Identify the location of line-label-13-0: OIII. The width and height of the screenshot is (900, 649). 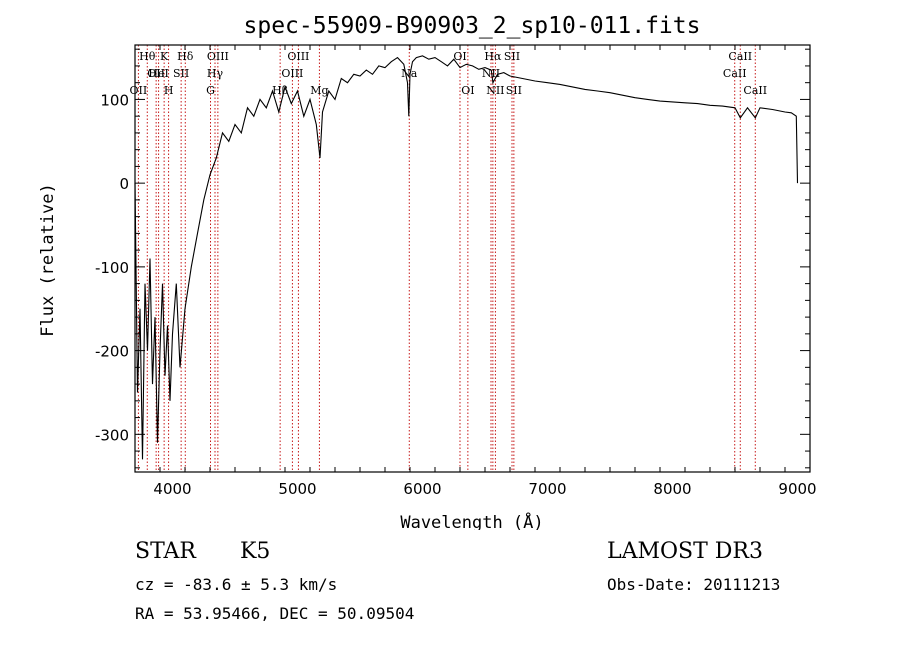
(298, 56).